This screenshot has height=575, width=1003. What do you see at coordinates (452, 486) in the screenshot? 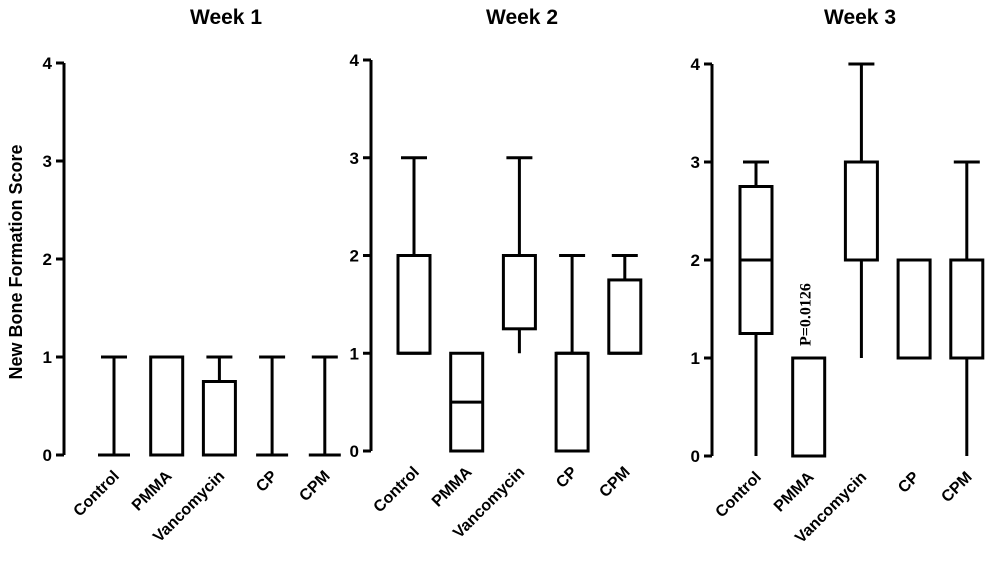
I see `category-label-week2-pmma: PMMA` at bounding box center [452, 486].